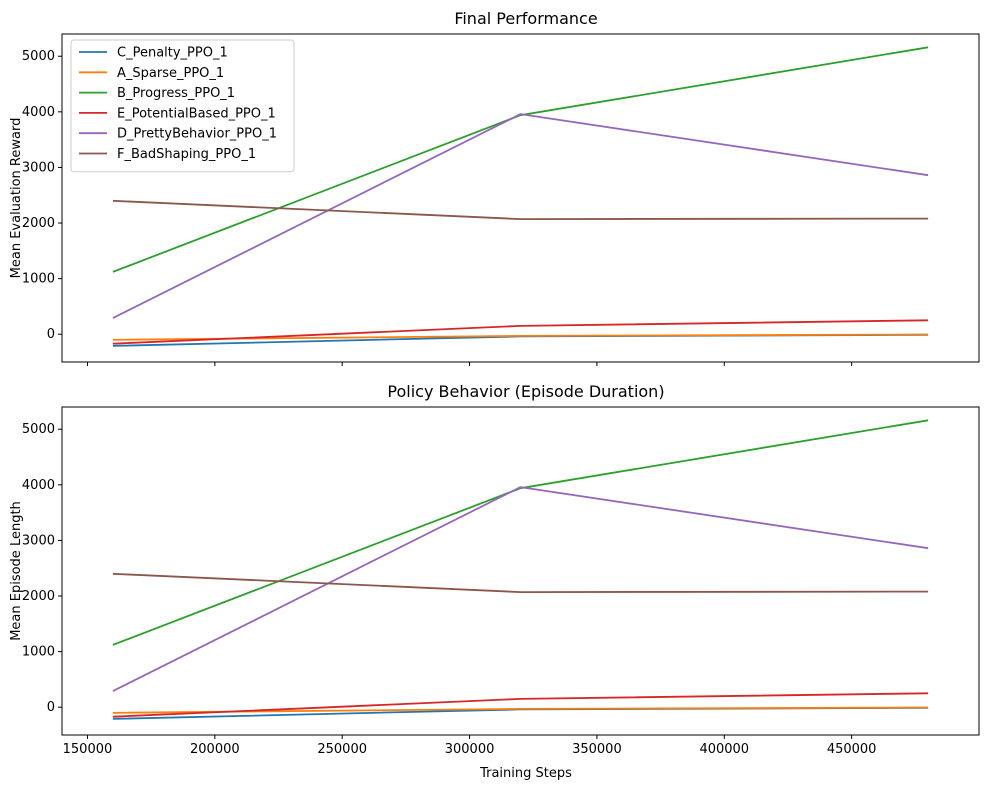 This screenshot has width=989, height=790. Describe the element at coordinates (196, 113) in the screenshot. I see `legend-label: E_PotentialBased_PPO_1` at that location.